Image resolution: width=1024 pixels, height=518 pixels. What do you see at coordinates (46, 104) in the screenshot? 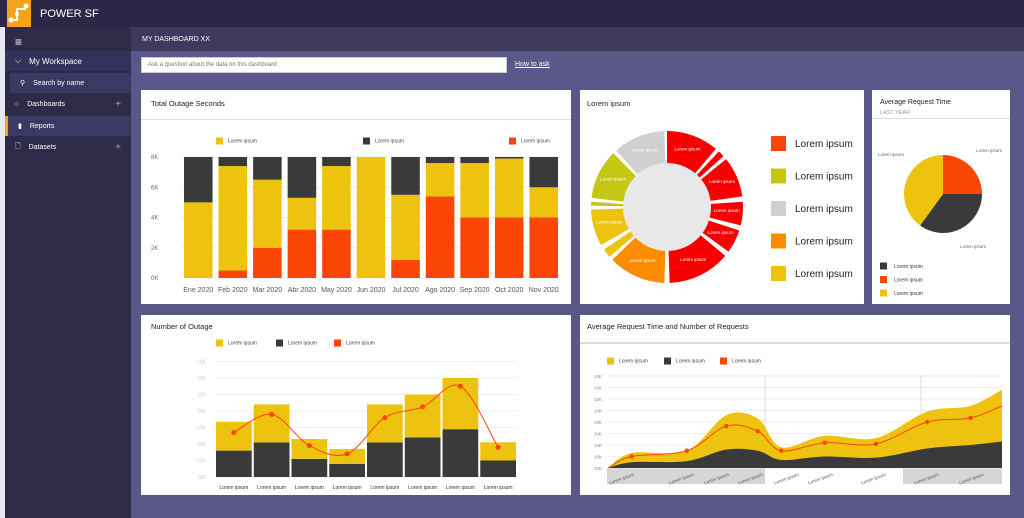
I see `sidebar-item-label: Dashboards` at bounding box center [46, 104].